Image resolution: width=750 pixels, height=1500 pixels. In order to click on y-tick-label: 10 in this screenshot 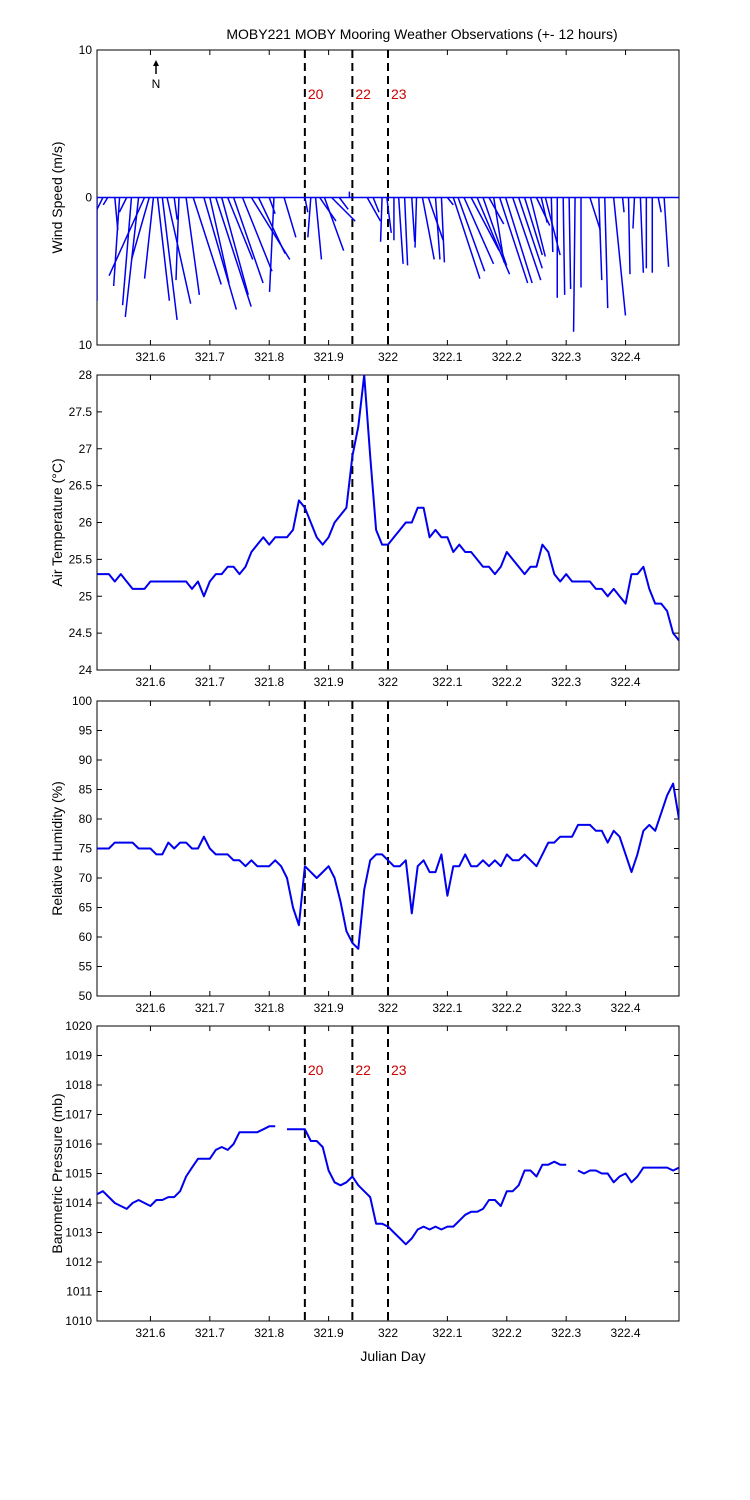, I will do `click(86, 50)`.